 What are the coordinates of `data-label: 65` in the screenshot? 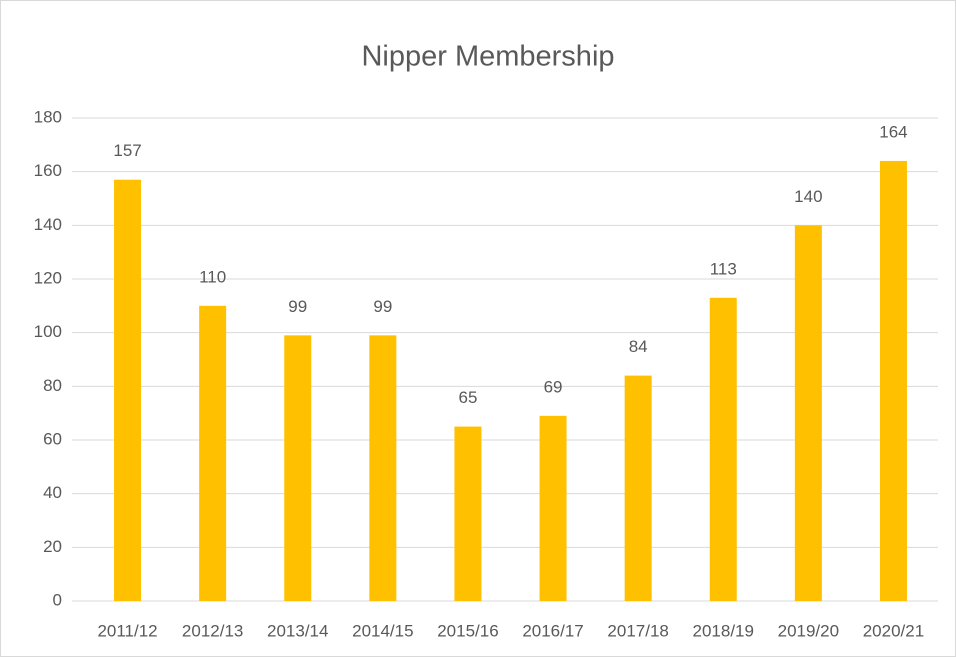 It's located at (467, 397).